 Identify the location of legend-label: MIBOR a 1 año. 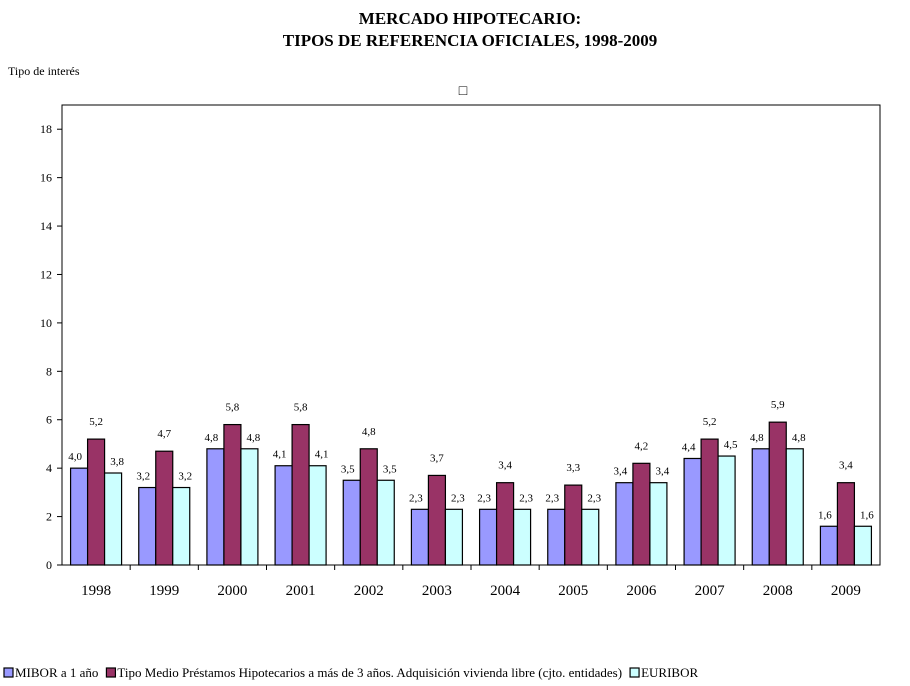
(56, 672).